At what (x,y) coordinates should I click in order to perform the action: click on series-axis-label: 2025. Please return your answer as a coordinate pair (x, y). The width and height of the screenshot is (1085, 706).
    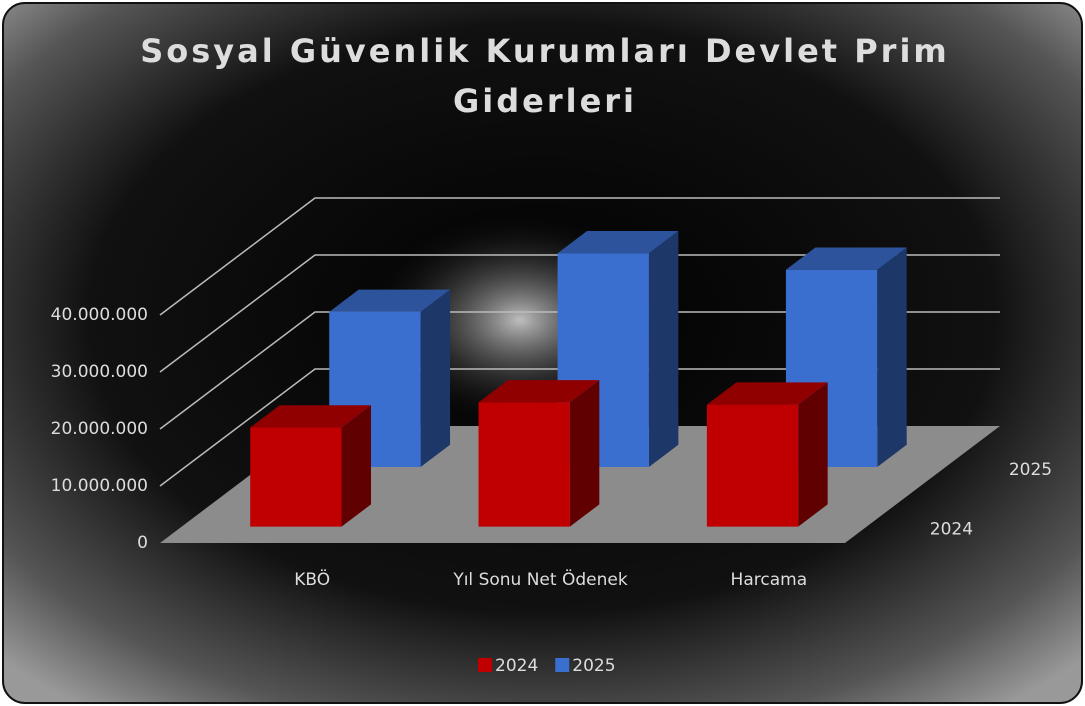
    Looking at the image, I should click on (1030, 470).